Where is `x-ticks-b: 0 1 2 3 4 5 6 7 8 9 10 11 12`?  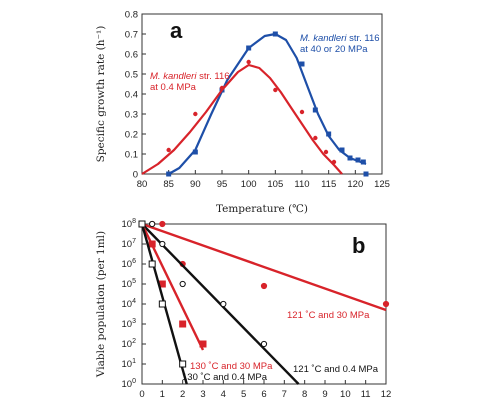 x-ticks-b: 0 1 2 3 4 5 6 7 8 9 10 11 12 is located at coordinates (265, 390).